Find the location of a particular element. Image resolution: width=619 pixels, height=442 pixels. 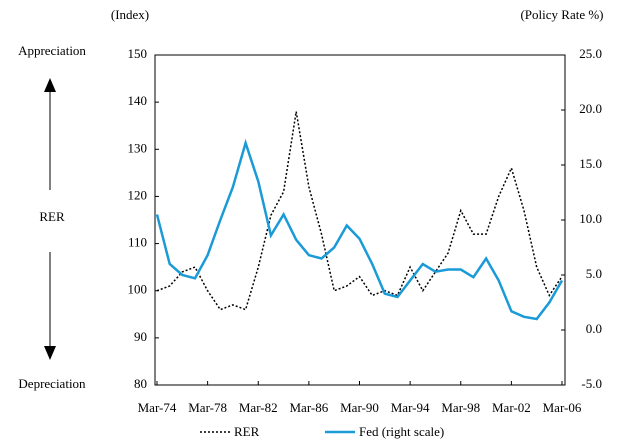

arrow-down-head is located at coordinates (50, 353).